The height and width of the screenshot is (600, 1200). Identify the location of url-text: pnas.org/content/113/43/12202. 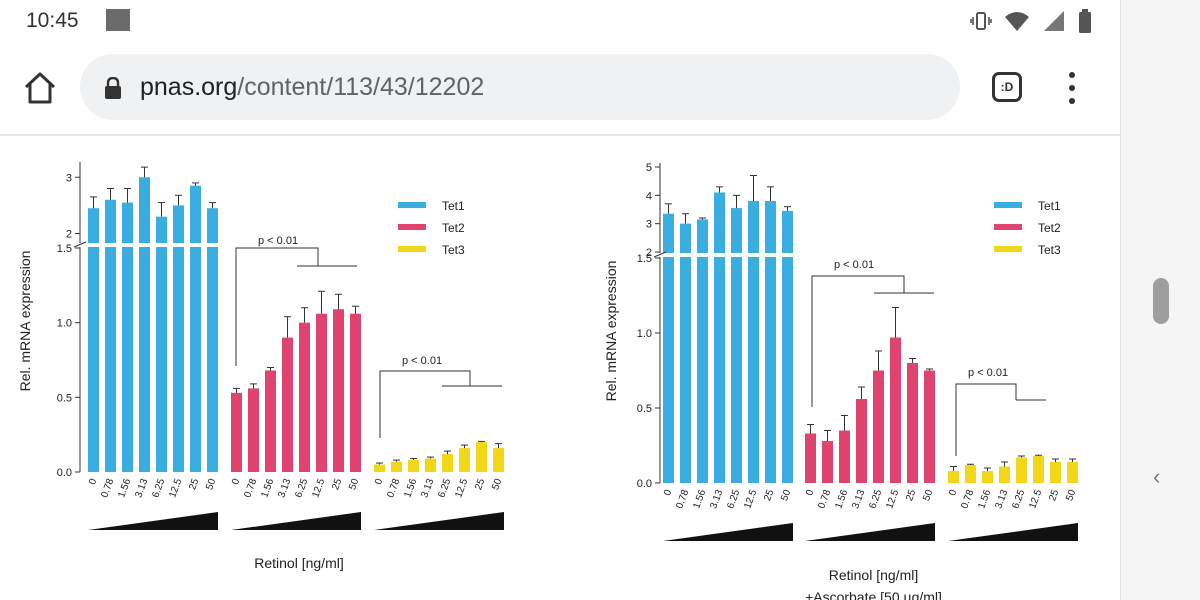
(312, 87).